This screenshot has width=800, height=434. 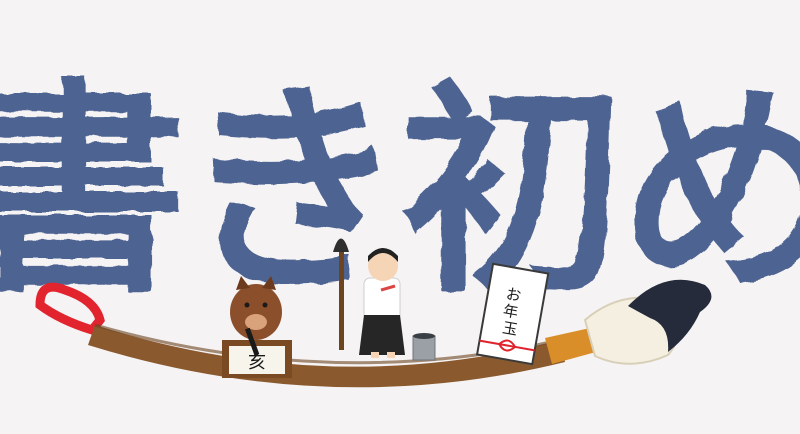 I want to click on envelope-char-1: お, so click(x=514, y=295).